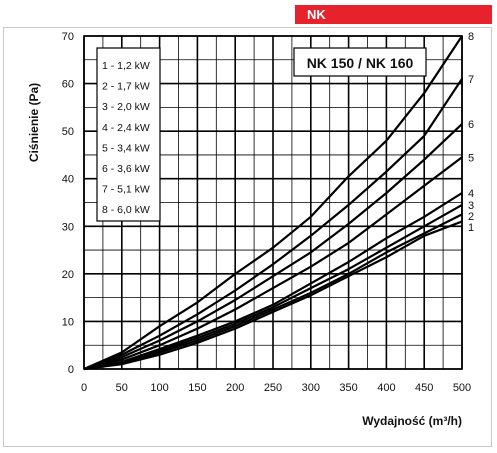 The width and height of the screenshot is (497, 453). Describe the element at coordinates (471, 228) in the screenshot. I see `curve-label-1: 1` at that location.